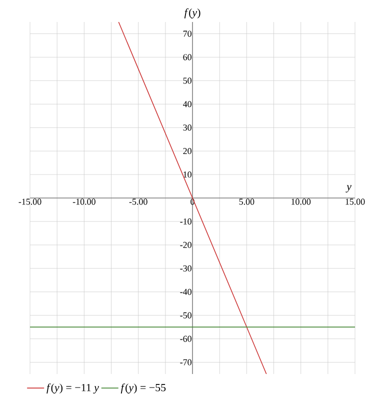  I want to click on x-axis-title: y, so click(349, 188).